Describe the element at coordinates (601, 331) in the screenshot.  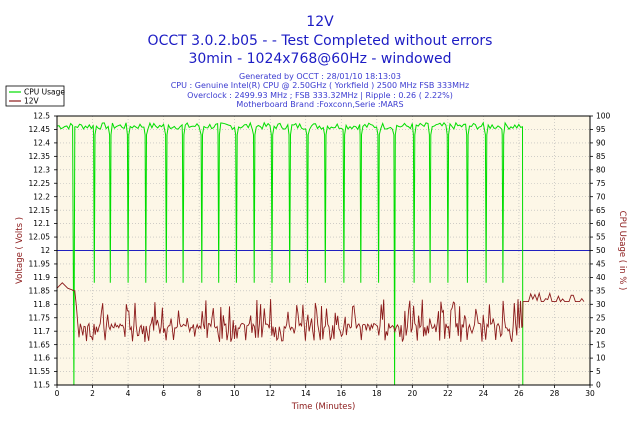
I see `y-right-tick-label: 20` at that location.